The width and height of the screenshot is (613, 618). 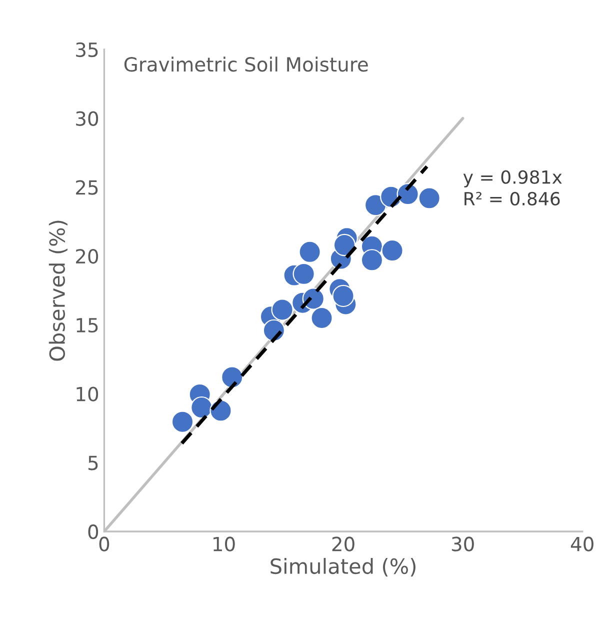 What do you see at coordinates (582, 544) in the screenshot?
I see `x-tick-label: 40` at bounding box center [582, 544].